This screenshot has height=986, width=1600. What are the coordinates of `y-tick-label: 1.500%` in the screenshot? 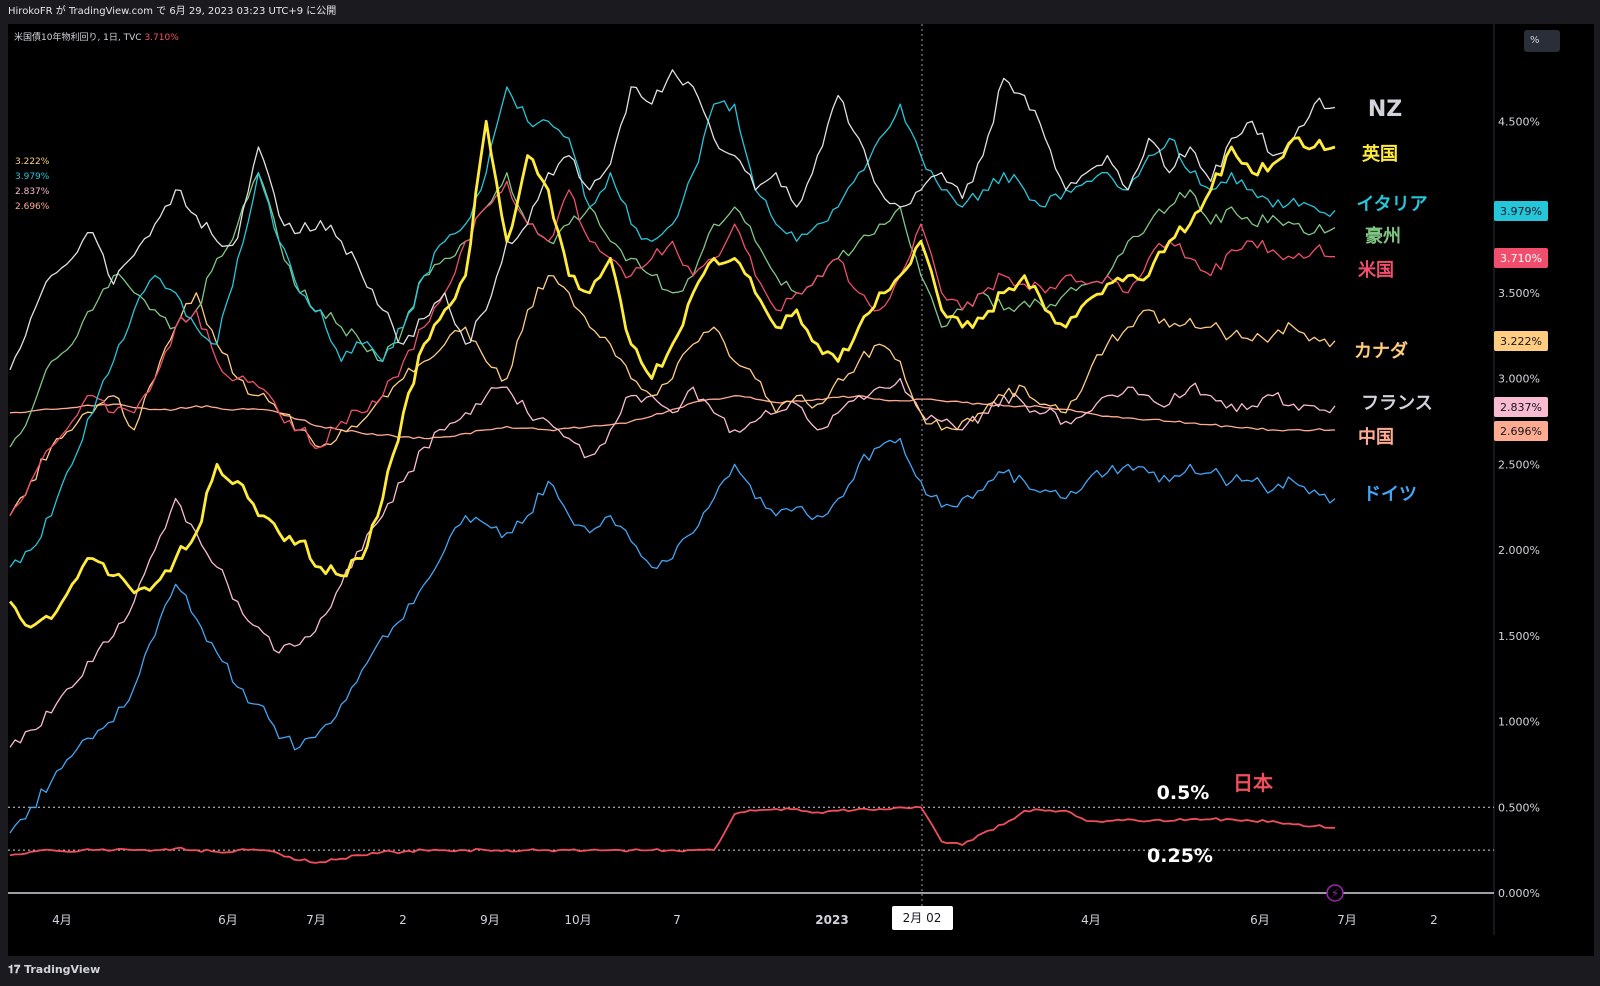 It's located at (1519, 636).